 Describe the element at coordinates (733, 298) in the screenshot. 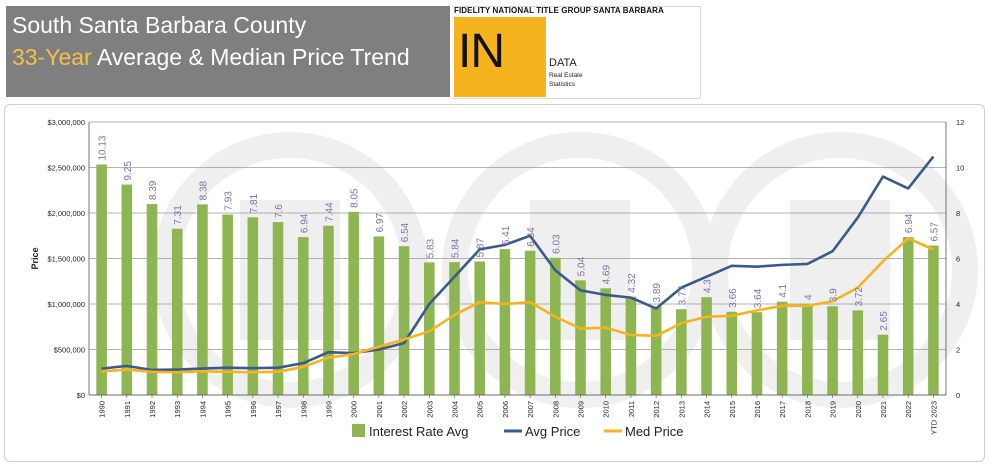

I see `bar-data-label: 3.66` at that location.